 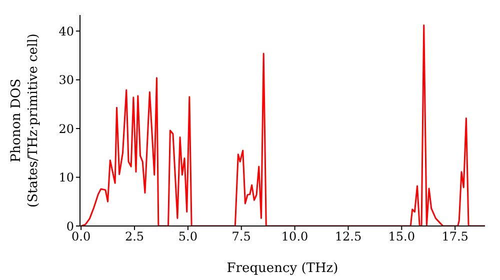 What do you see at coordinates (25, 120) in the screenshot?
I see `y-axis-title: Phonon DOS (States/THz·primitive cell)` at bounding box center [25, 120].